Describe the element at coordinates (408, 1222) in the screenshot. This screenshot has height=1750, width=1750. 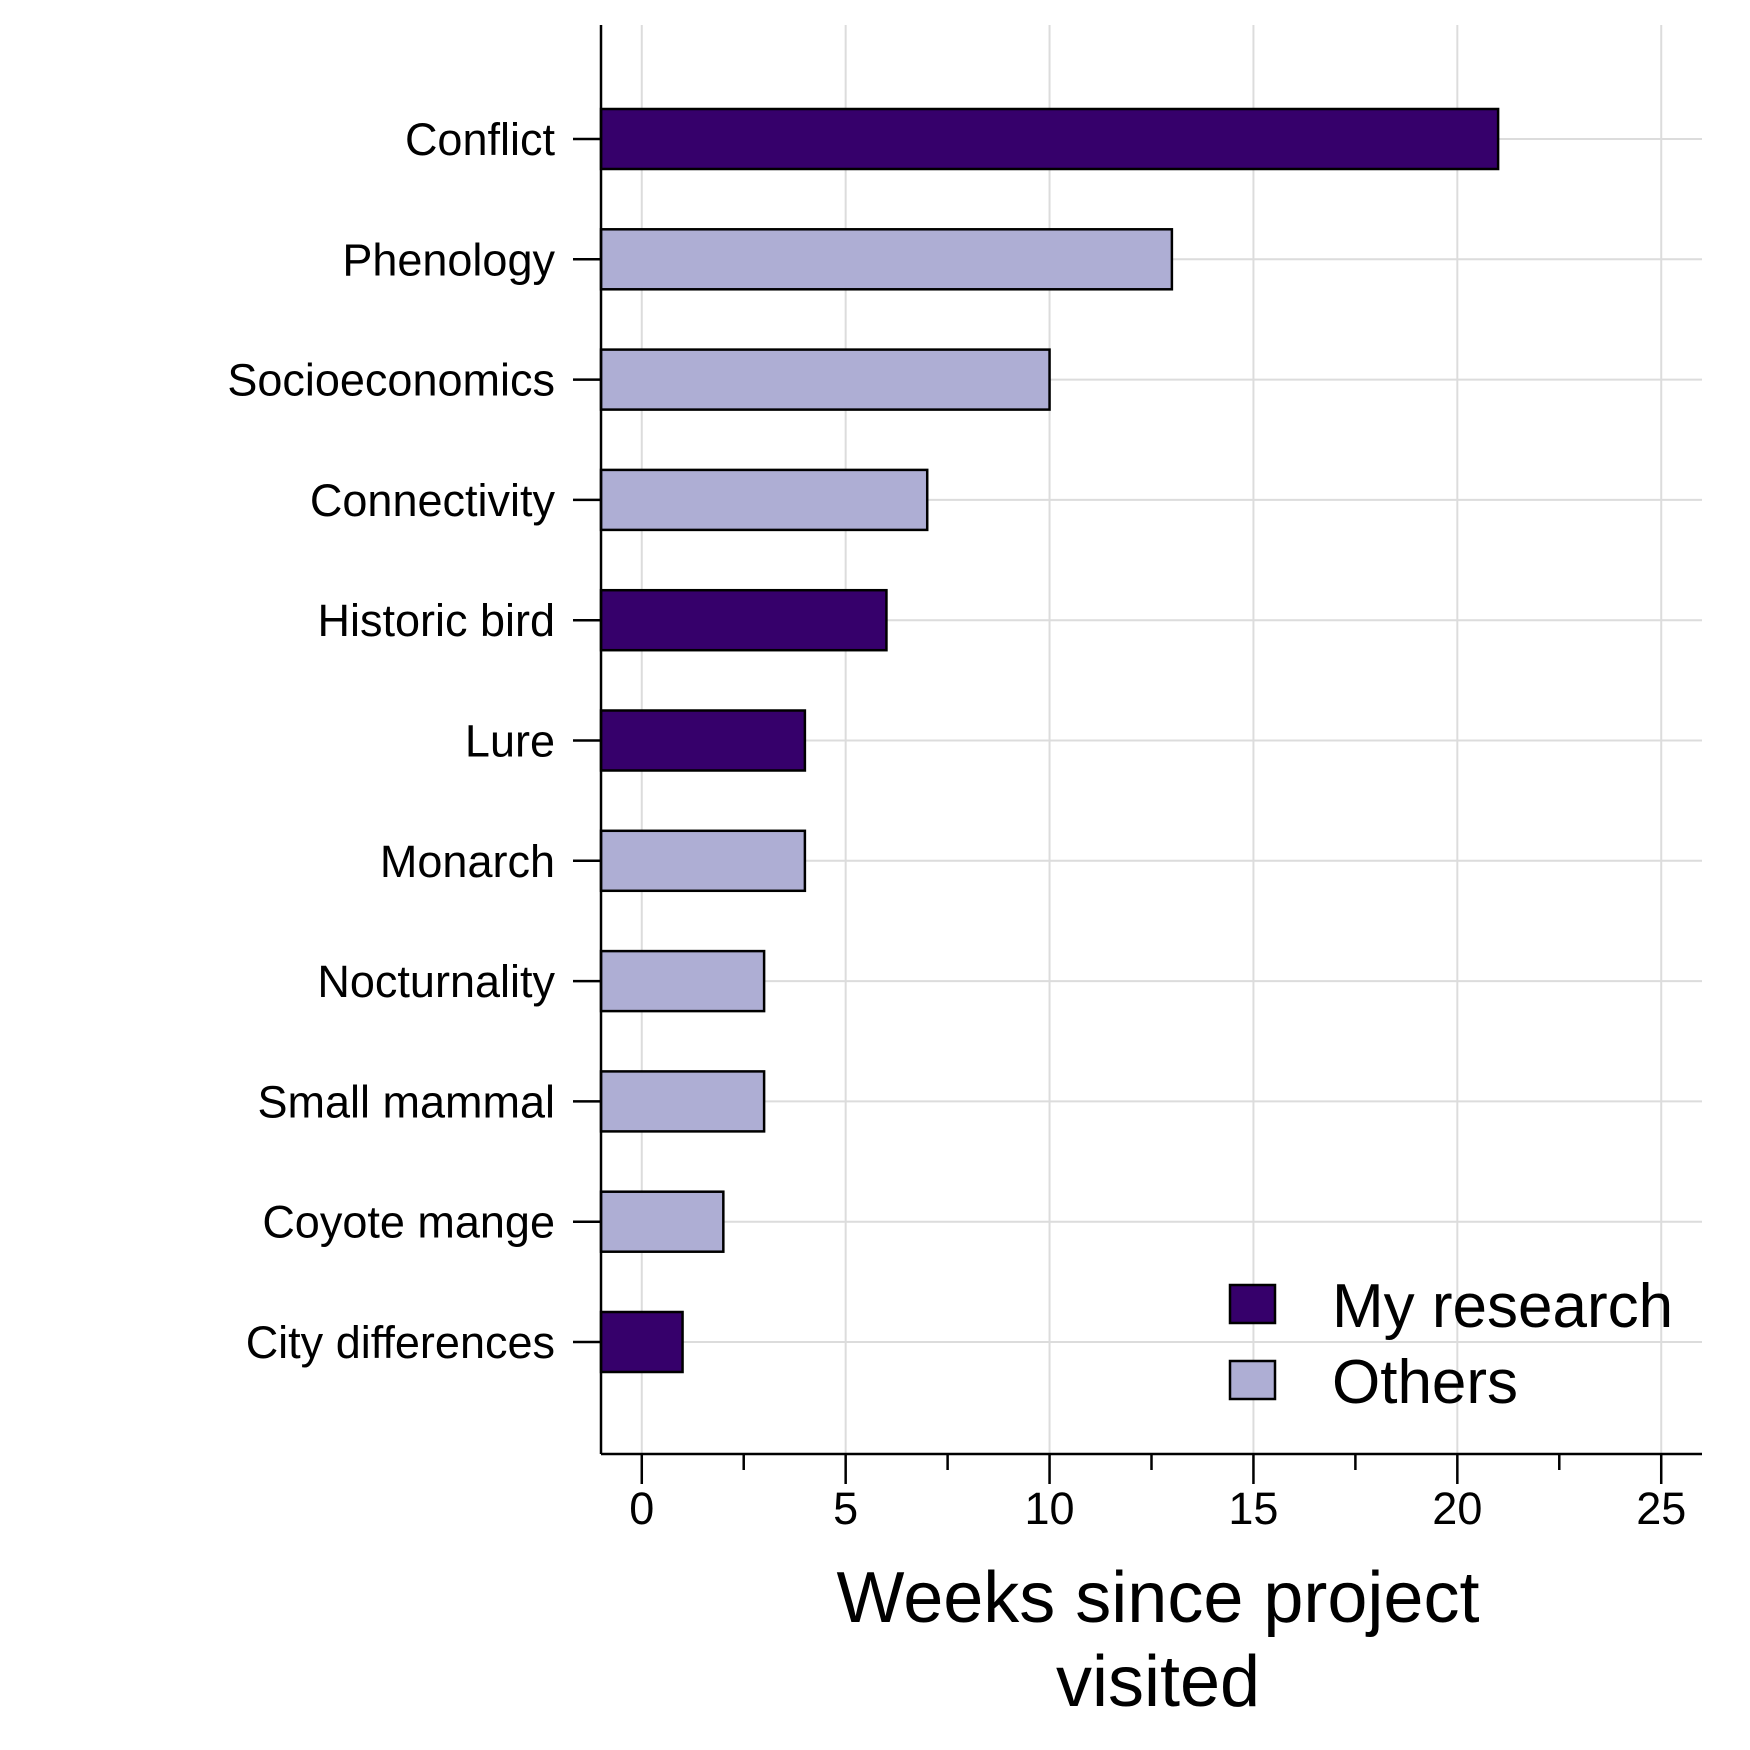
I see `y-tick-label-coyote-mange: Coyote mange` at that location.